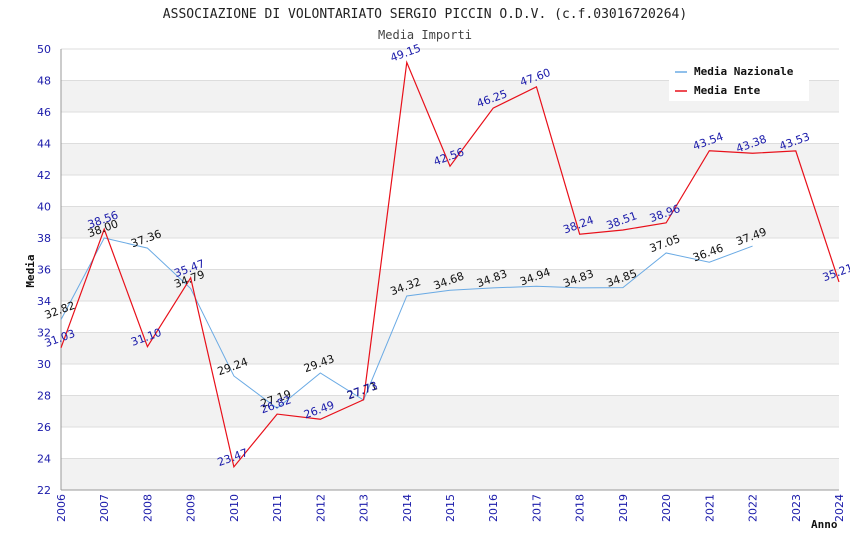  What do you see at coordinates (44, 301) in the screenshot?
I see `y-tick-label: 34` at bounding box center [44, 301].